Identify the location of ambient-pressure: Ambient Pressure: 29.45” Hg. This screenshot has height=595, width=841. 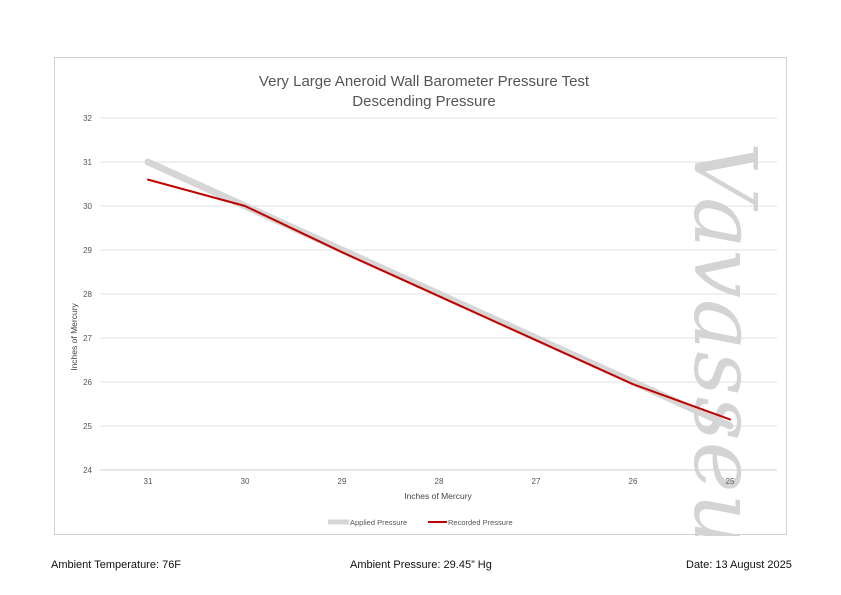
(421, 565).